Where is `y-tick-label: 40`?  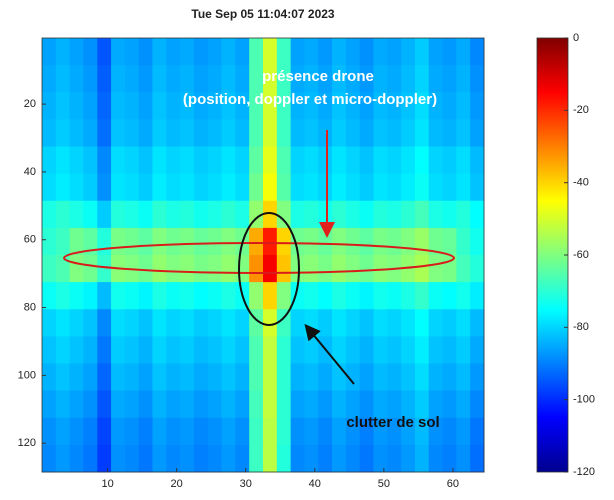 y-tick-label: 40 is located at coordinates (30, 172).